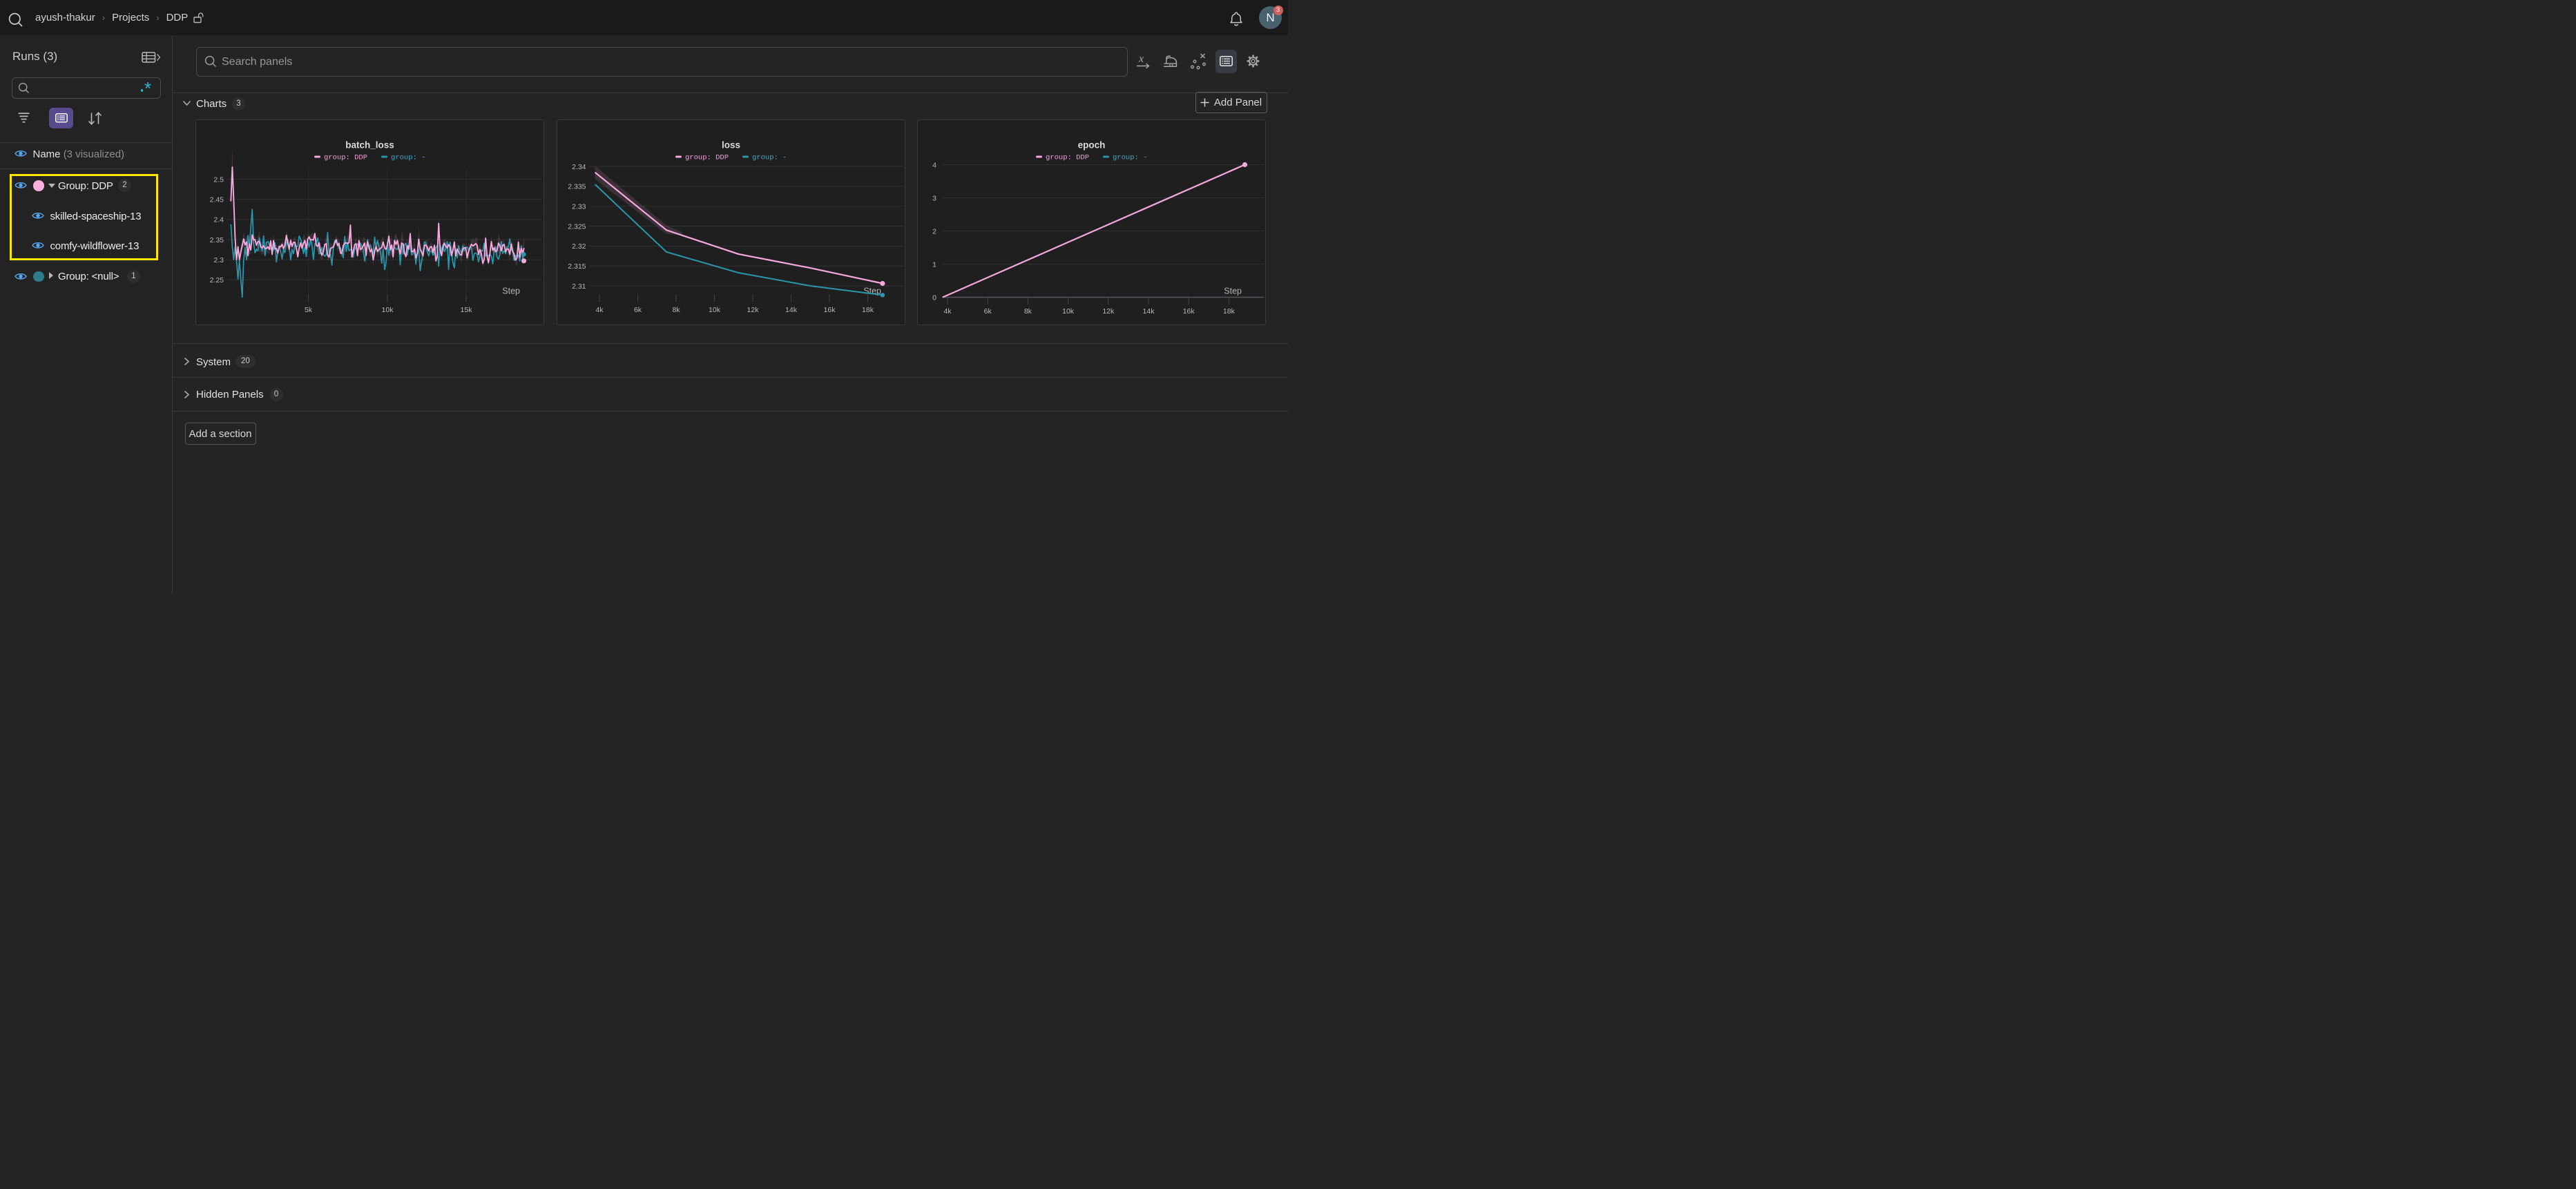  Describe the element at coordinates (730, 144) in the screenshot. I see `svg-text: loss` at that location.